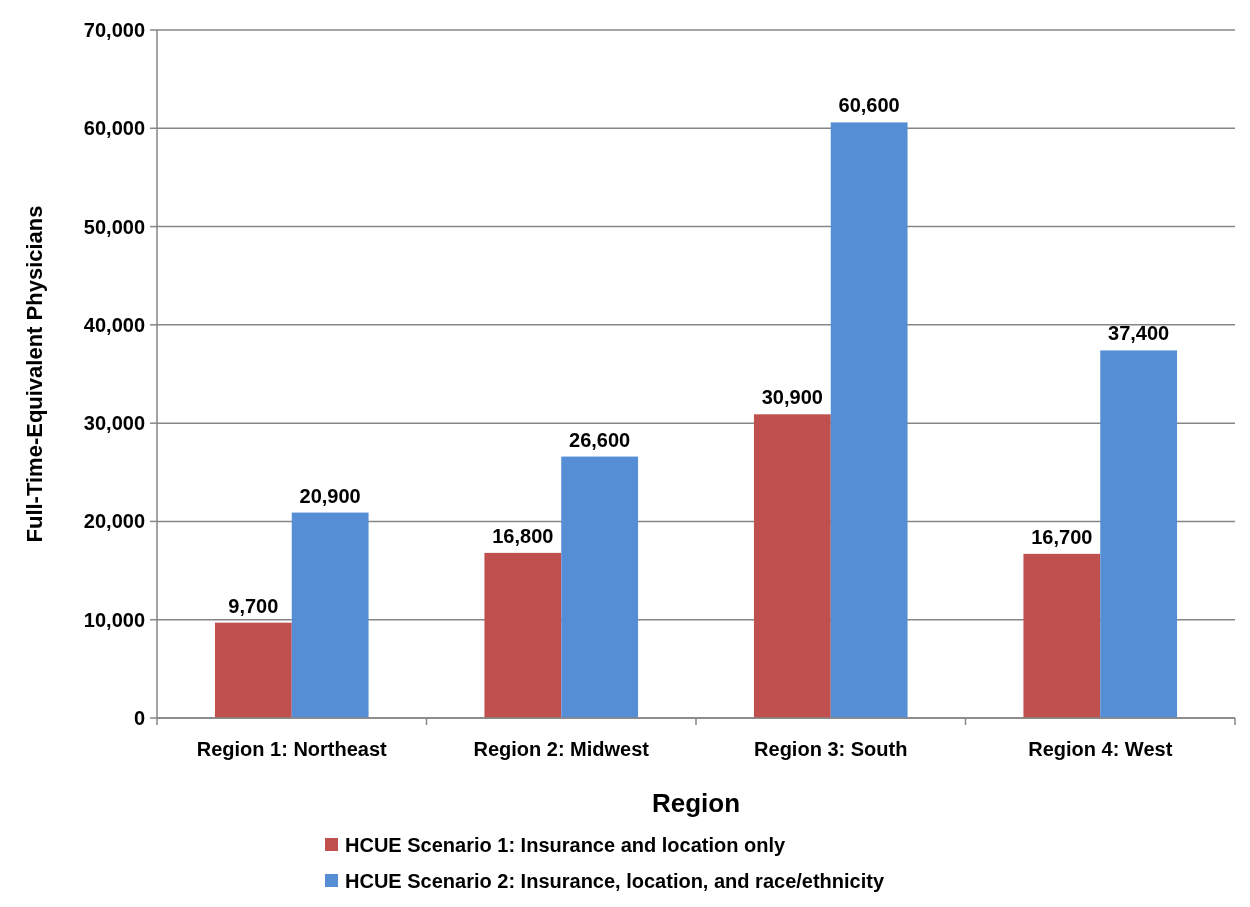 This screenshot has width=1250, height=907. Describe the element at coordinates (1139, 333) in the screenshot. I see `data-label: 37,400` at that location.